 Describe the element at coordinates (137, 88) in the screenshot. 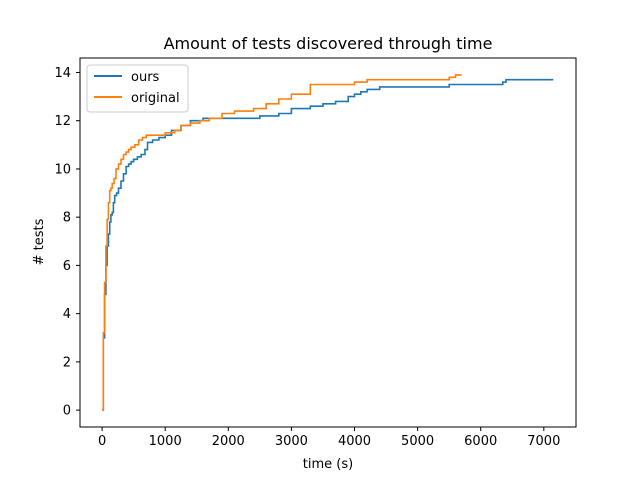

I see `legend: ours original` at that location.